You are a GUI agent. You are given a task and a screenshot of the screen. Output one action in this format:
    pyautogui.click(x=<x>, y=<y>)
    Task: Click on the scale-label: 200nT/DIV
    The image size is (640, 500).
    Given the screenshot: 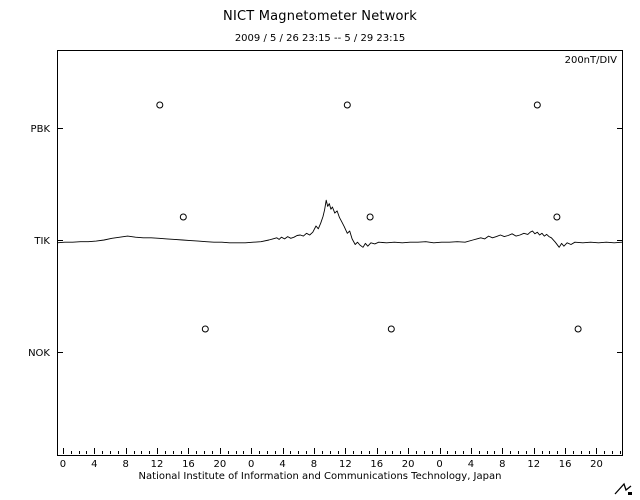 What is the action you would take?
    pyautogui.click(x=591, y=60)
    